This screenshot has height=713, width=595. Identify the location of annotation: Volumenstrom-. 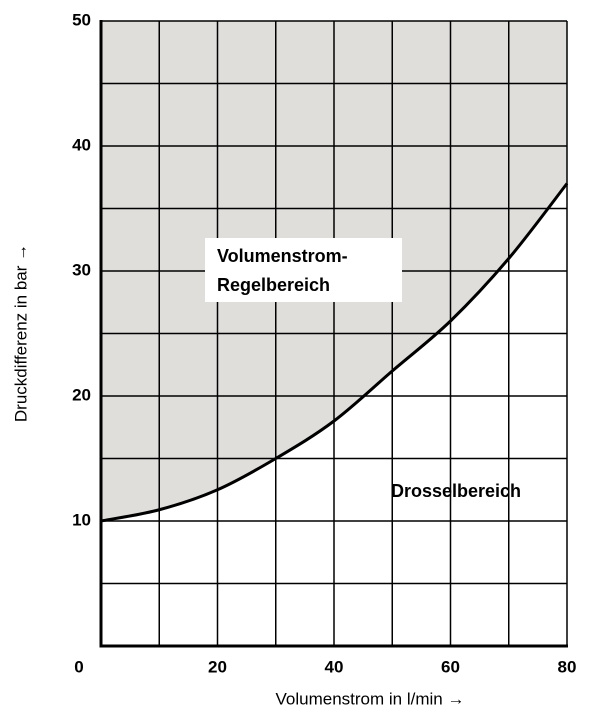
(282, 256).